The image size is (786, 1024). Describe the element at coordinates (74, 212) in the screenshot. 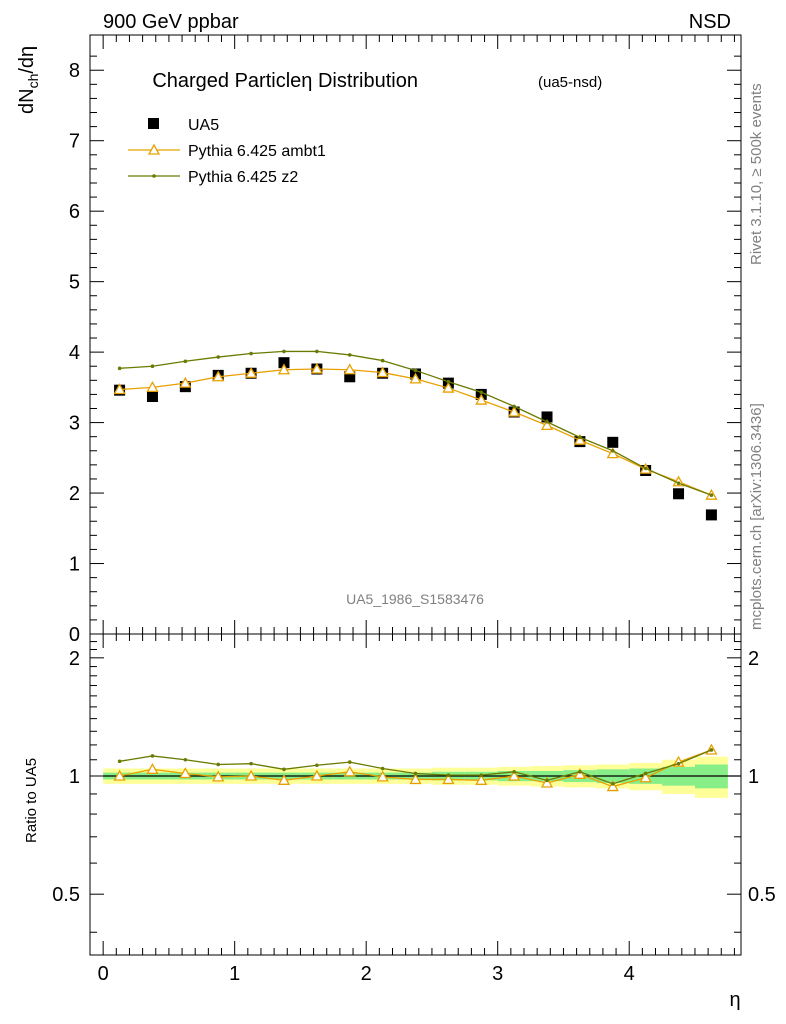

I see `main-y-tick-label: 6` at that location.